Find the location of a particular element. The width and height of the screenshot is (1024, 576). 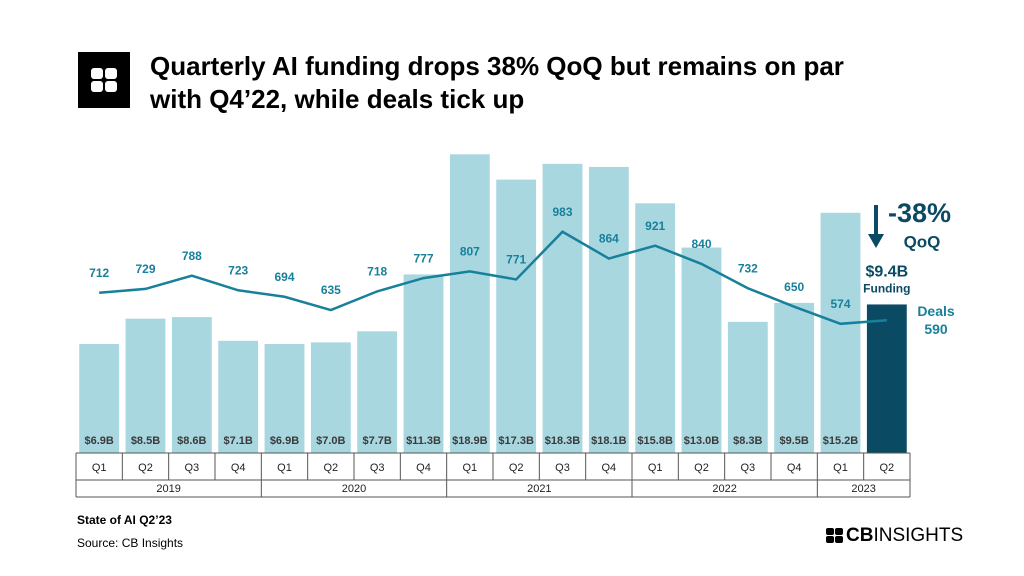

value-label: $9.4B is located at coordinates (886, 272).